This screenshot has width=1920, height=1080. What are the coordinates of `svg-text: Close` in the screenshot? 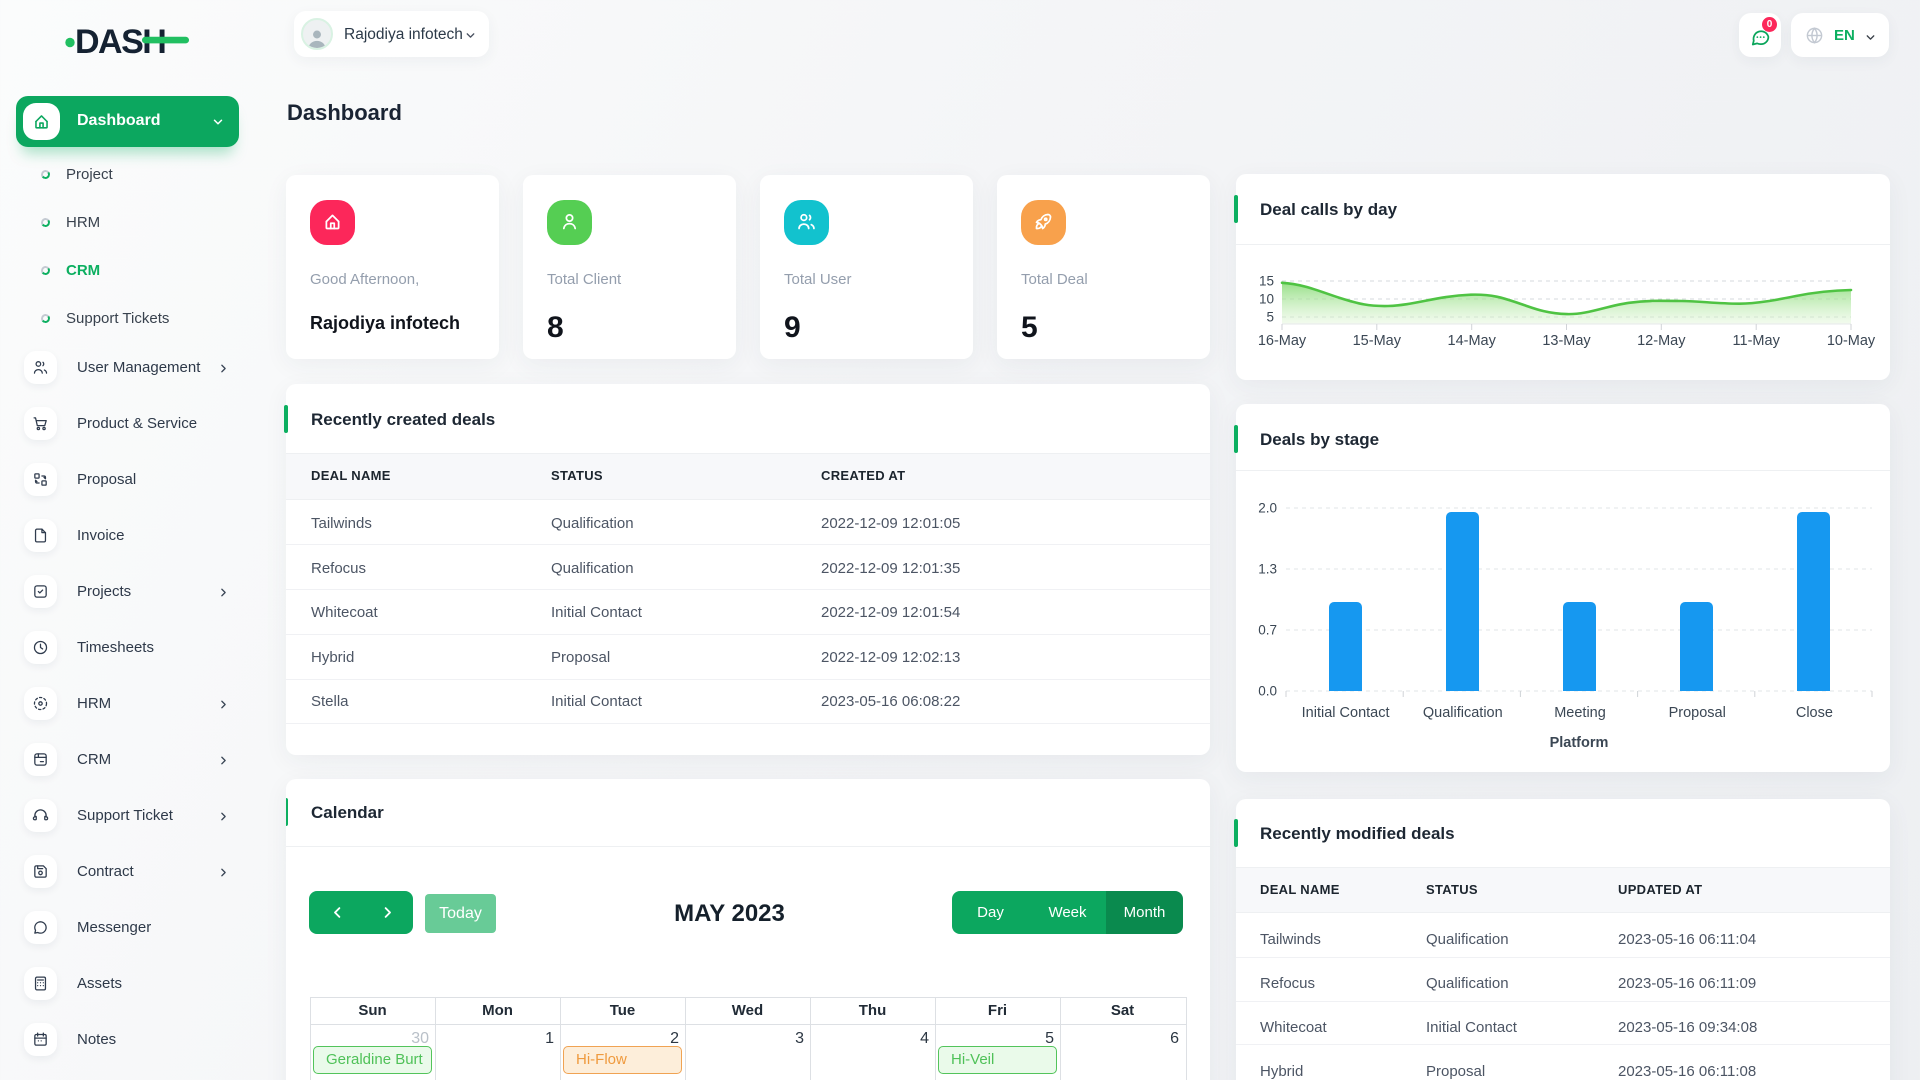 It's located at (1814, 713).